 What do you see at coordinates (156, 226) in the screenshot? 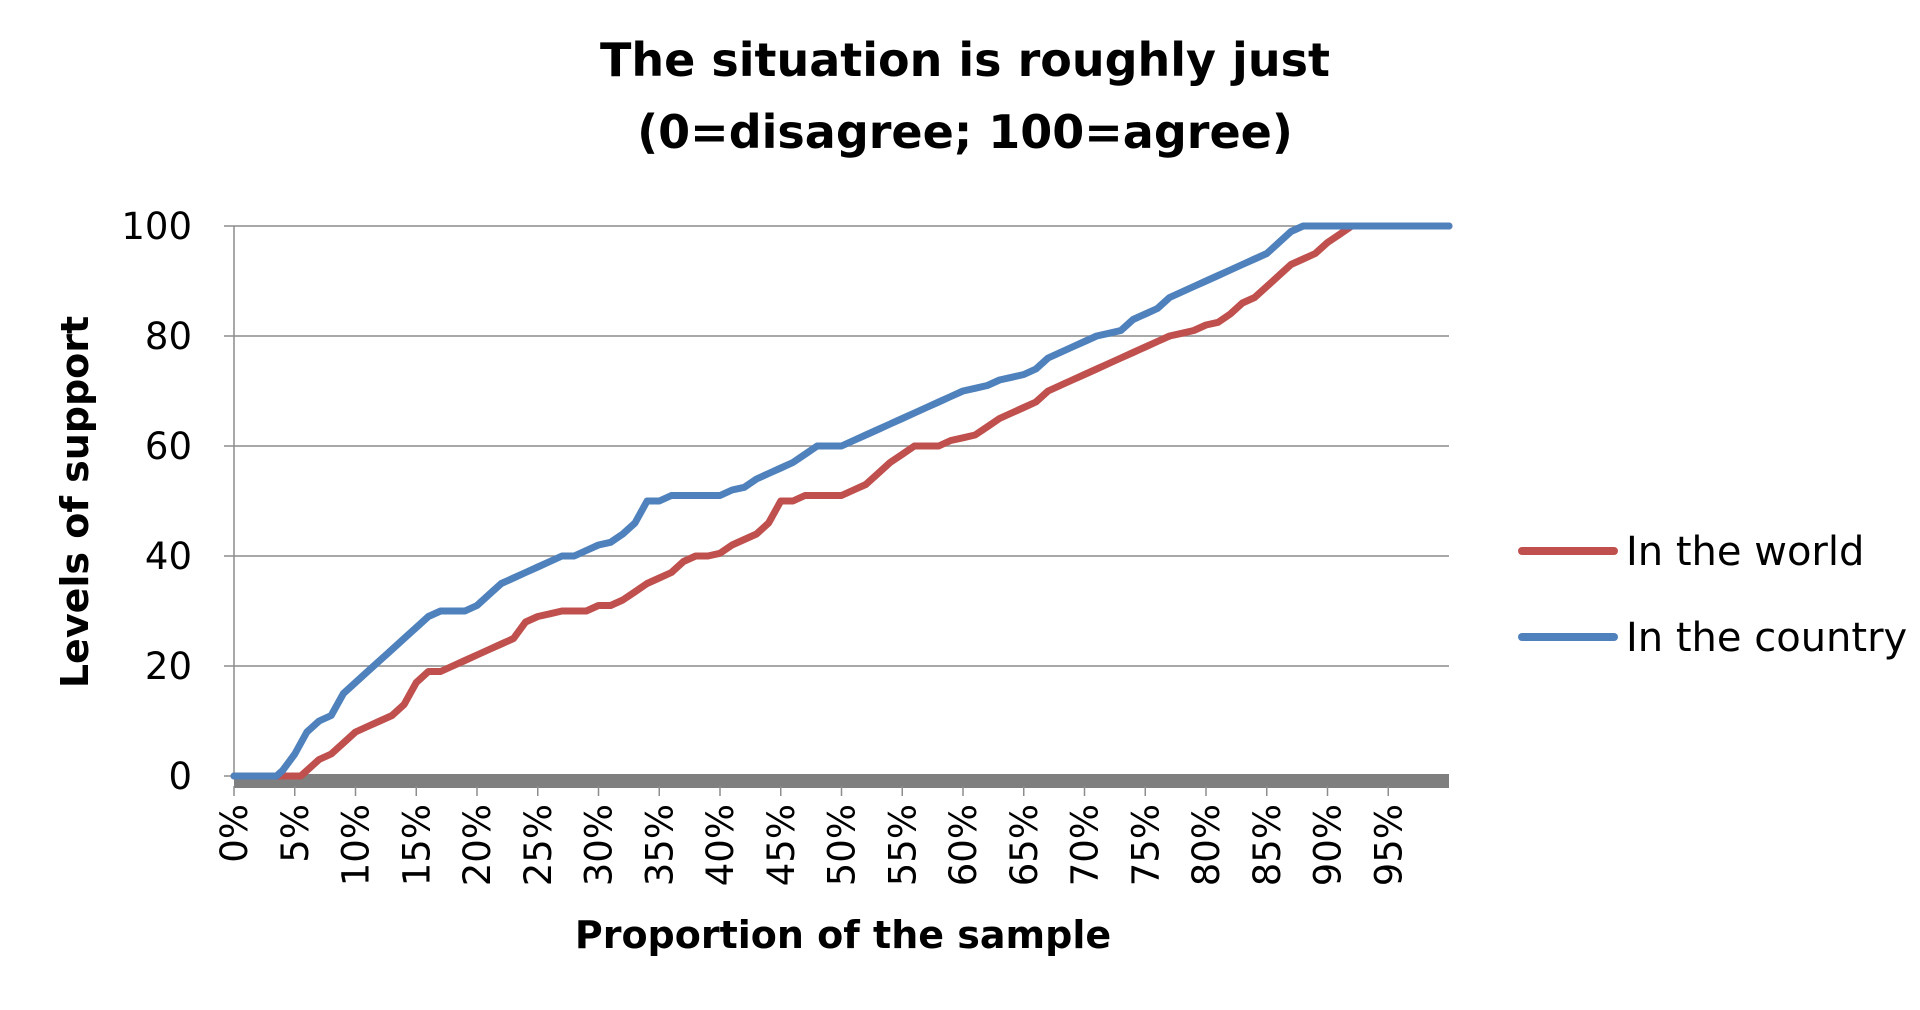
I see `y-tick-label: 100` at bounding box center [156, 226].